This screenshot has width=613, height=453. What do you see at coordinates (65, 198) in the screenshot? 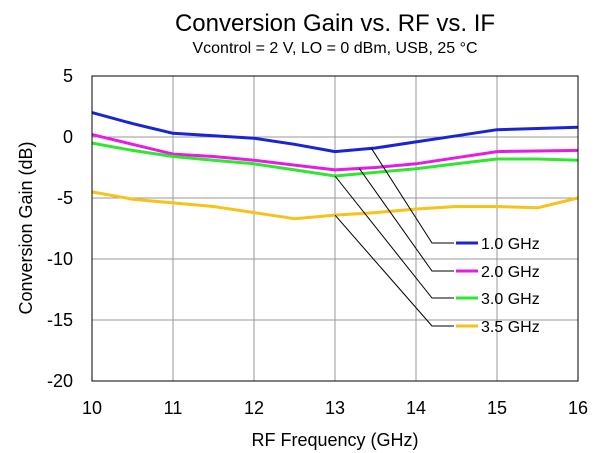
I see `y-tick-label: -5` at bounding box center [65, 198].